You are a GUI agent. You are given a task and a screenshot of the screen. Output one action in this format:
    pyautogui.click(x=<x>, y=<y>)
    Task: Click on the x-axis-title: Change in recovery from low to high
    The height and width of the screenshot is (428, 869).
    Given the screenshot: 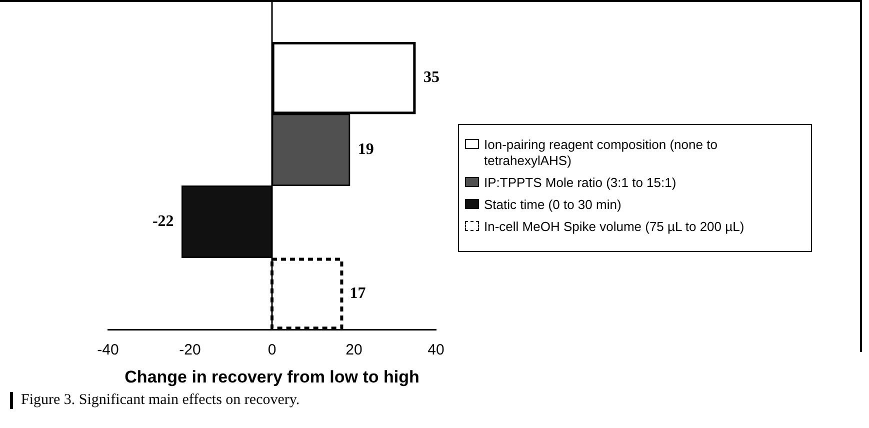 What is the action you would take?
    pyautogui.click(x=272, y=376)
    